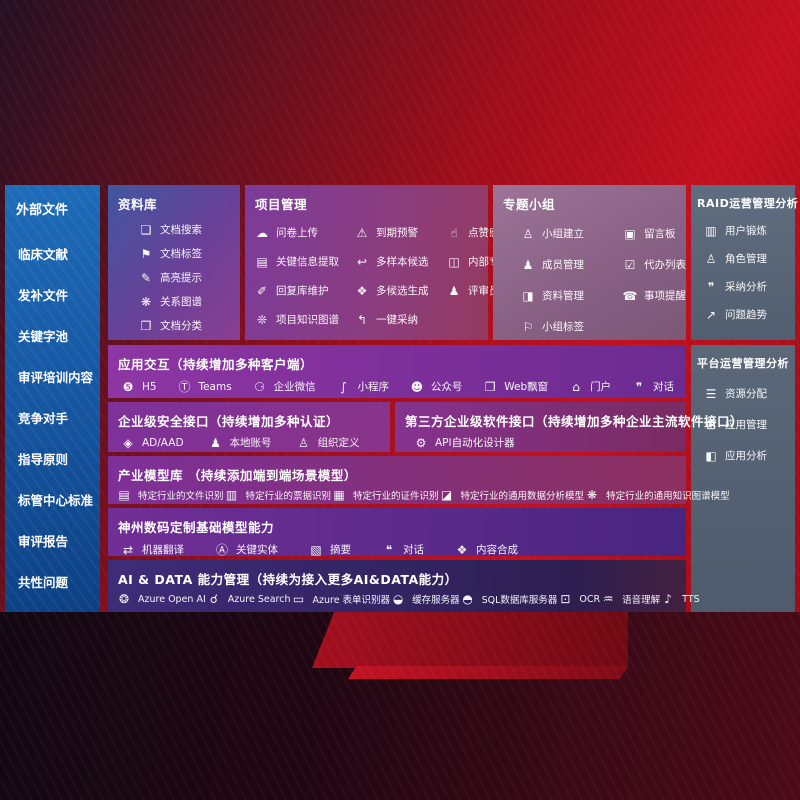 The image size is (800, 800). I want to click on feature-label: Azure 表单识别器, so click(351, 600).